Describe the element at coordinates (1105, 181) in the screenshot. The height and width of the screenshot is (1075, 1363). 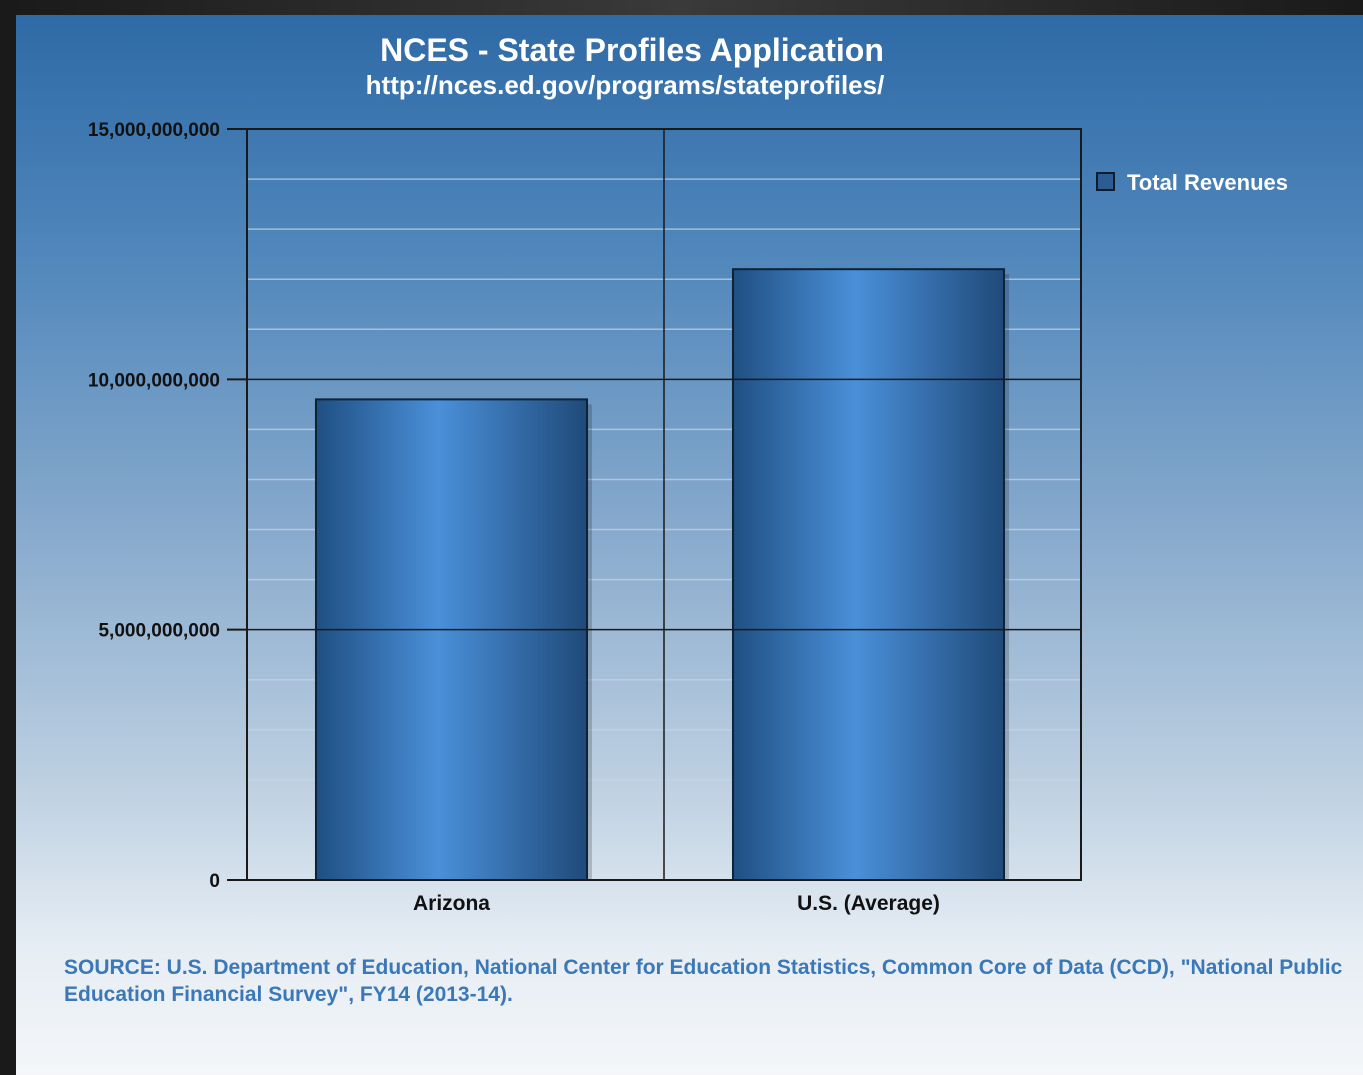
I see `legend-swatch` at that location.